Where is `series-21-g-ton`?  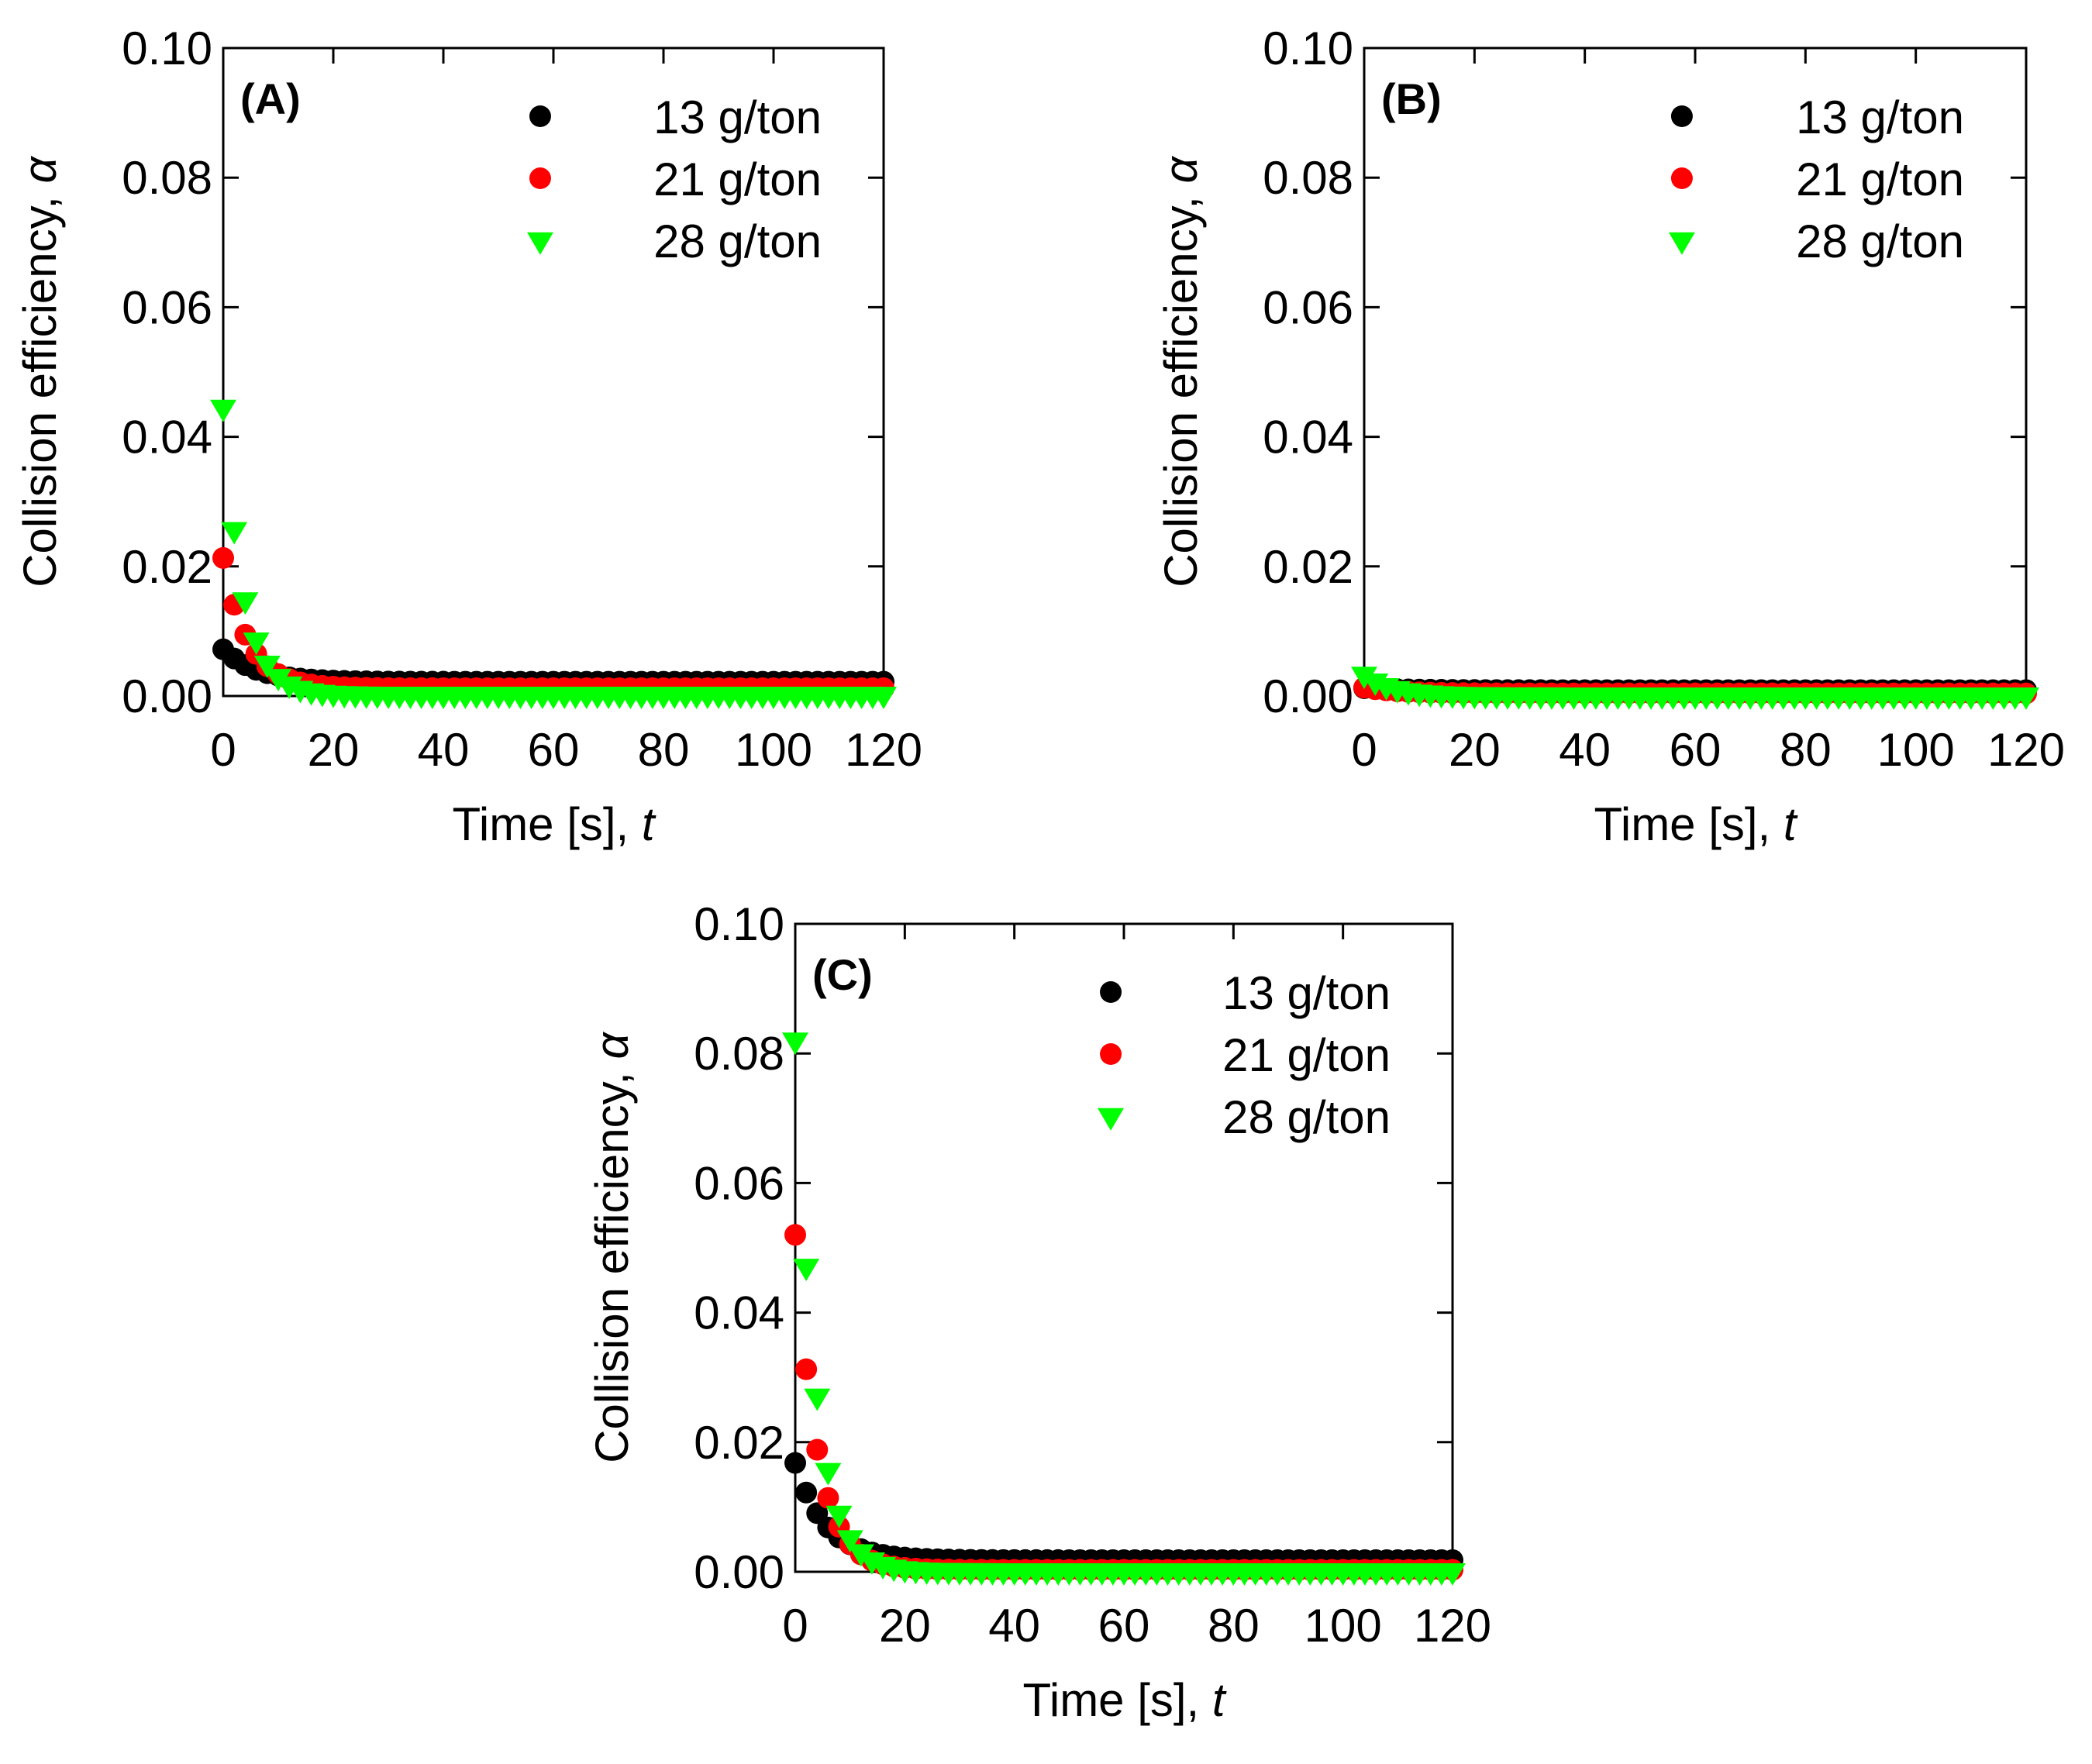 series-21-g-ton is located at coordinates (1124, 1402).